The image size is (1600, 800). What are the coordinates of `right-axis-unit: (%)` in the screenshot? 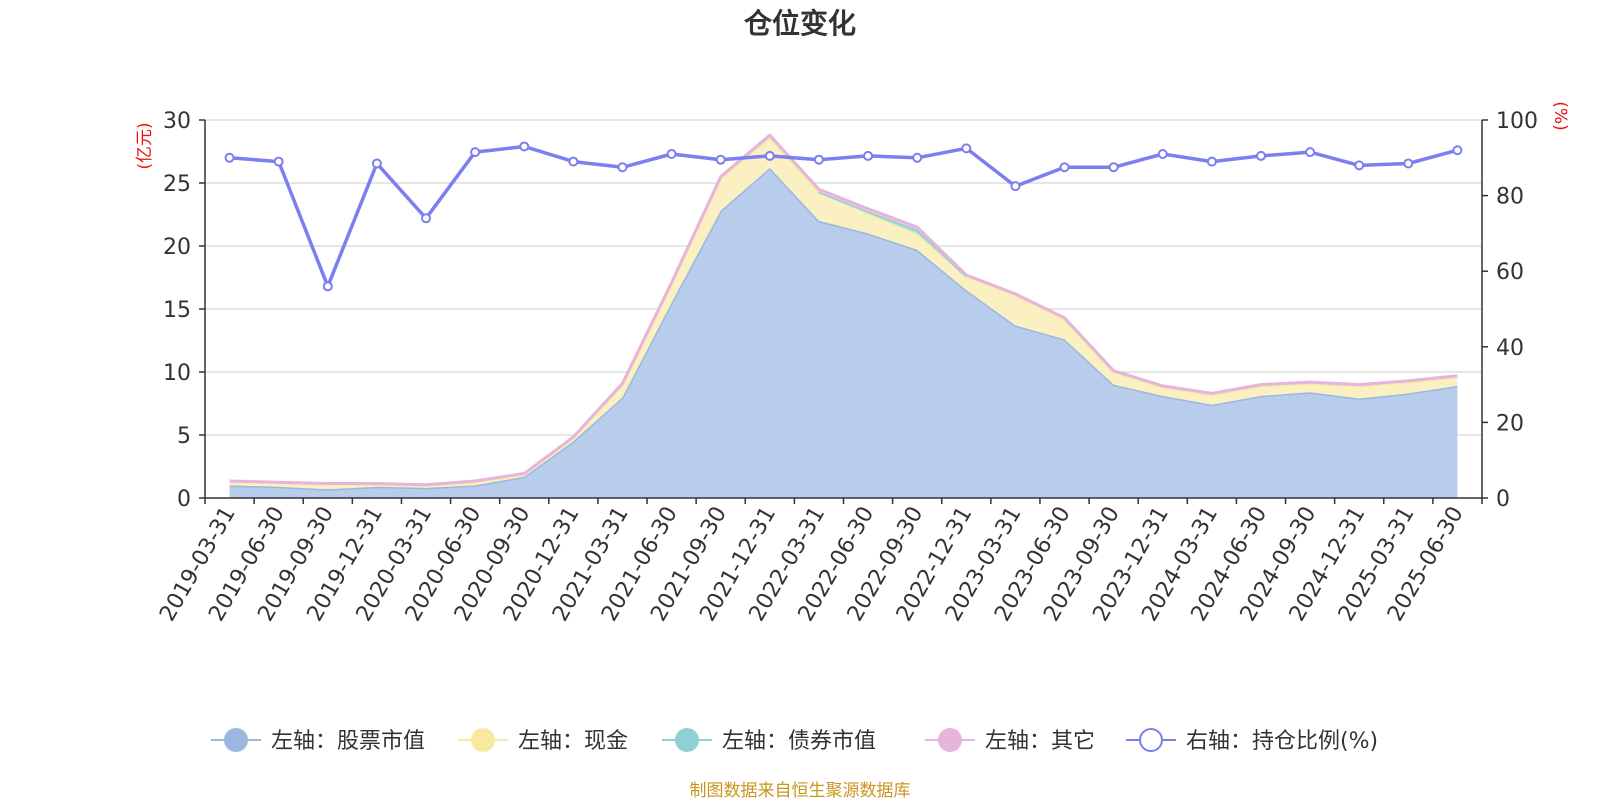 It's located at (1560, 115).